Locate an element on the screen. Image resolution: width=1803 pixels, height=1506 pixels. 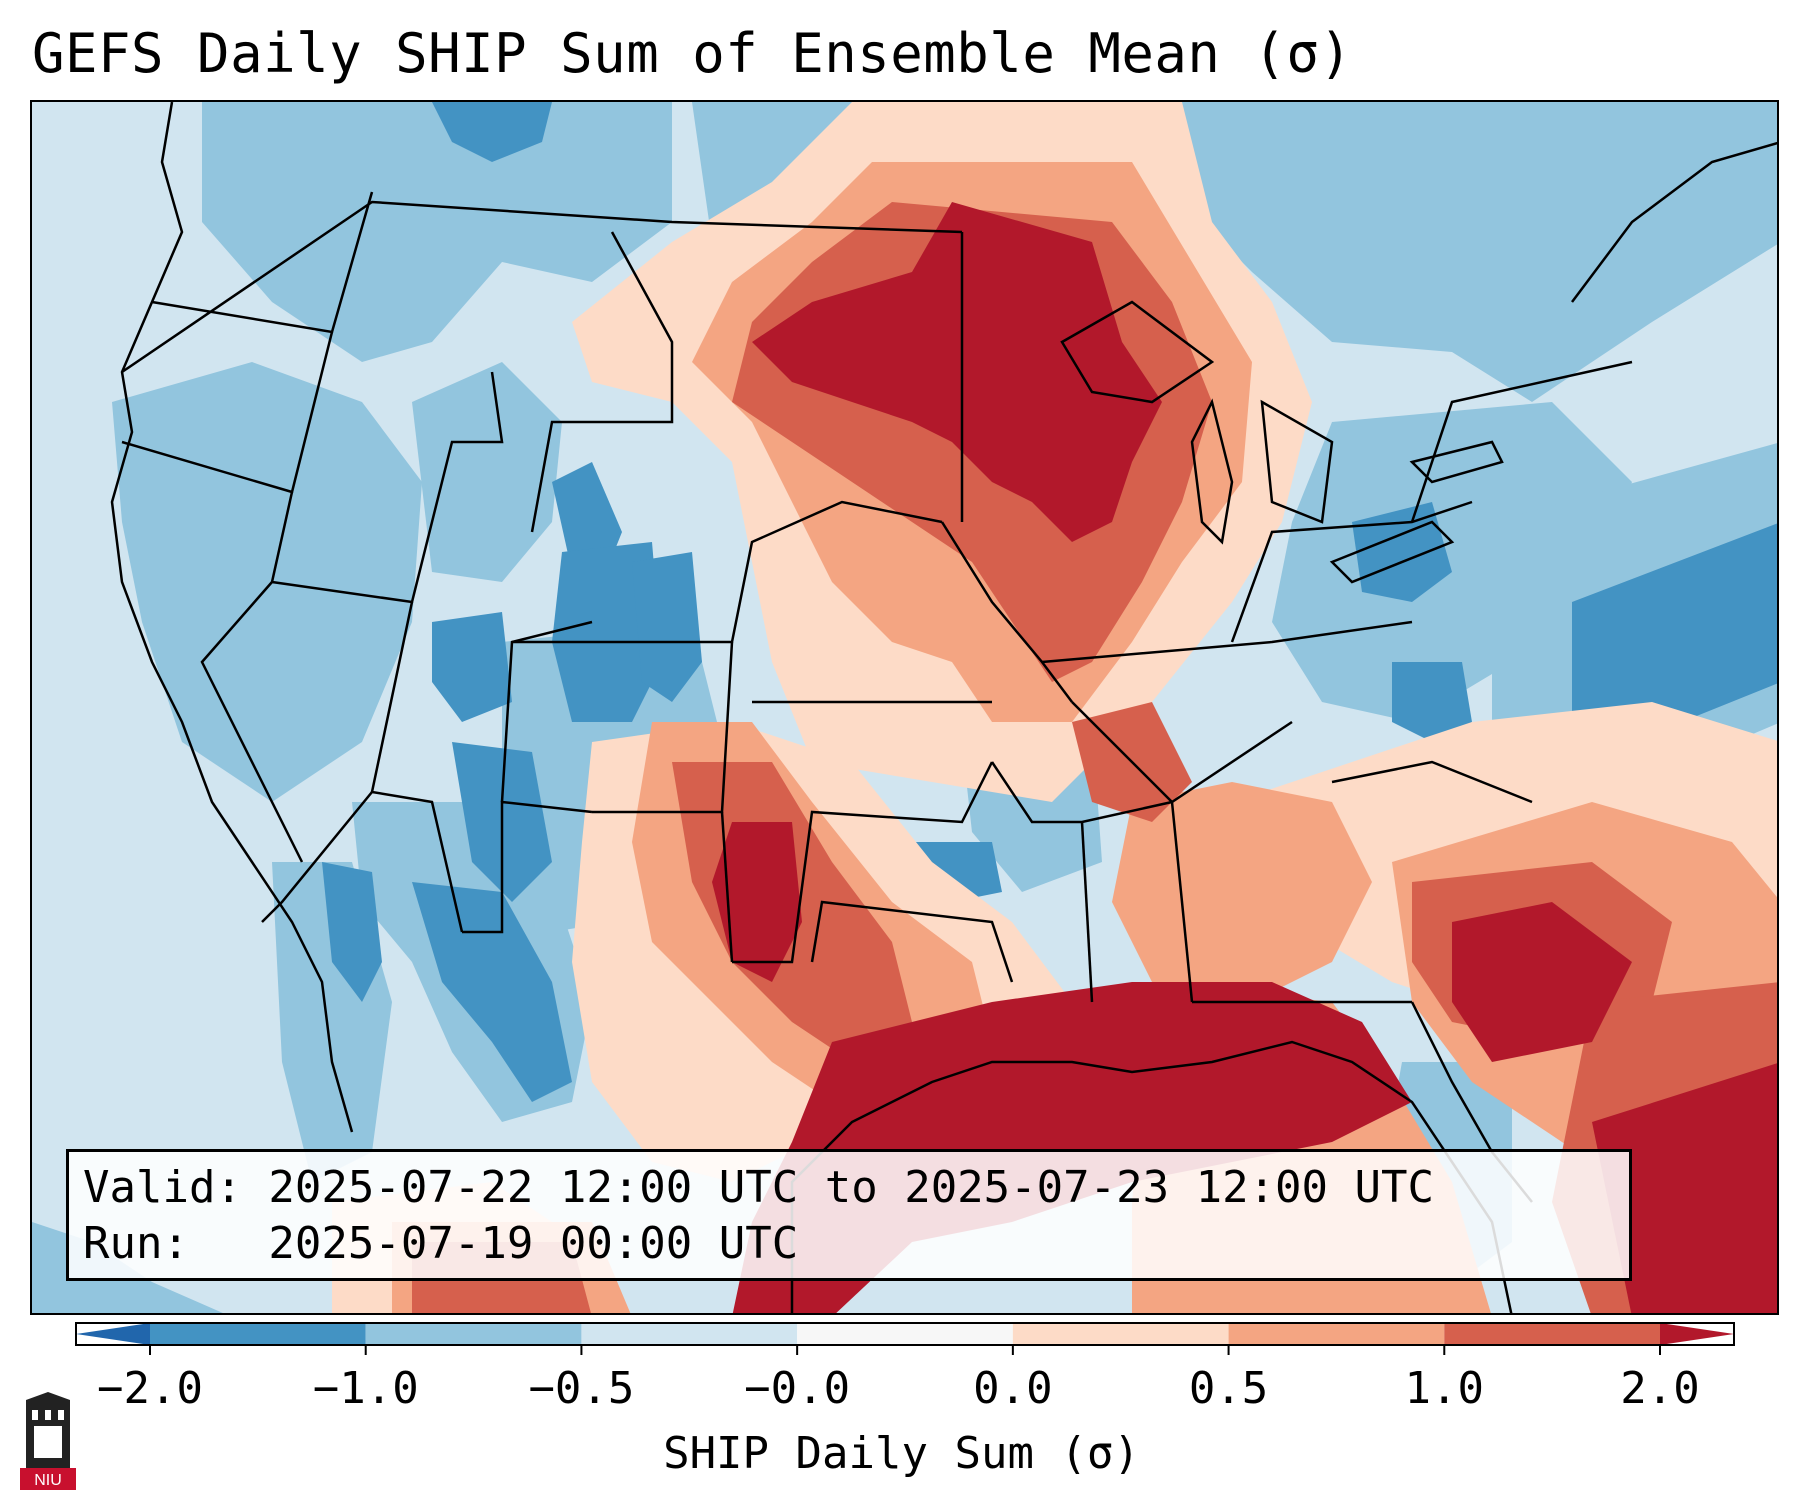
great-lakes is located at coordinates (1282, 442).